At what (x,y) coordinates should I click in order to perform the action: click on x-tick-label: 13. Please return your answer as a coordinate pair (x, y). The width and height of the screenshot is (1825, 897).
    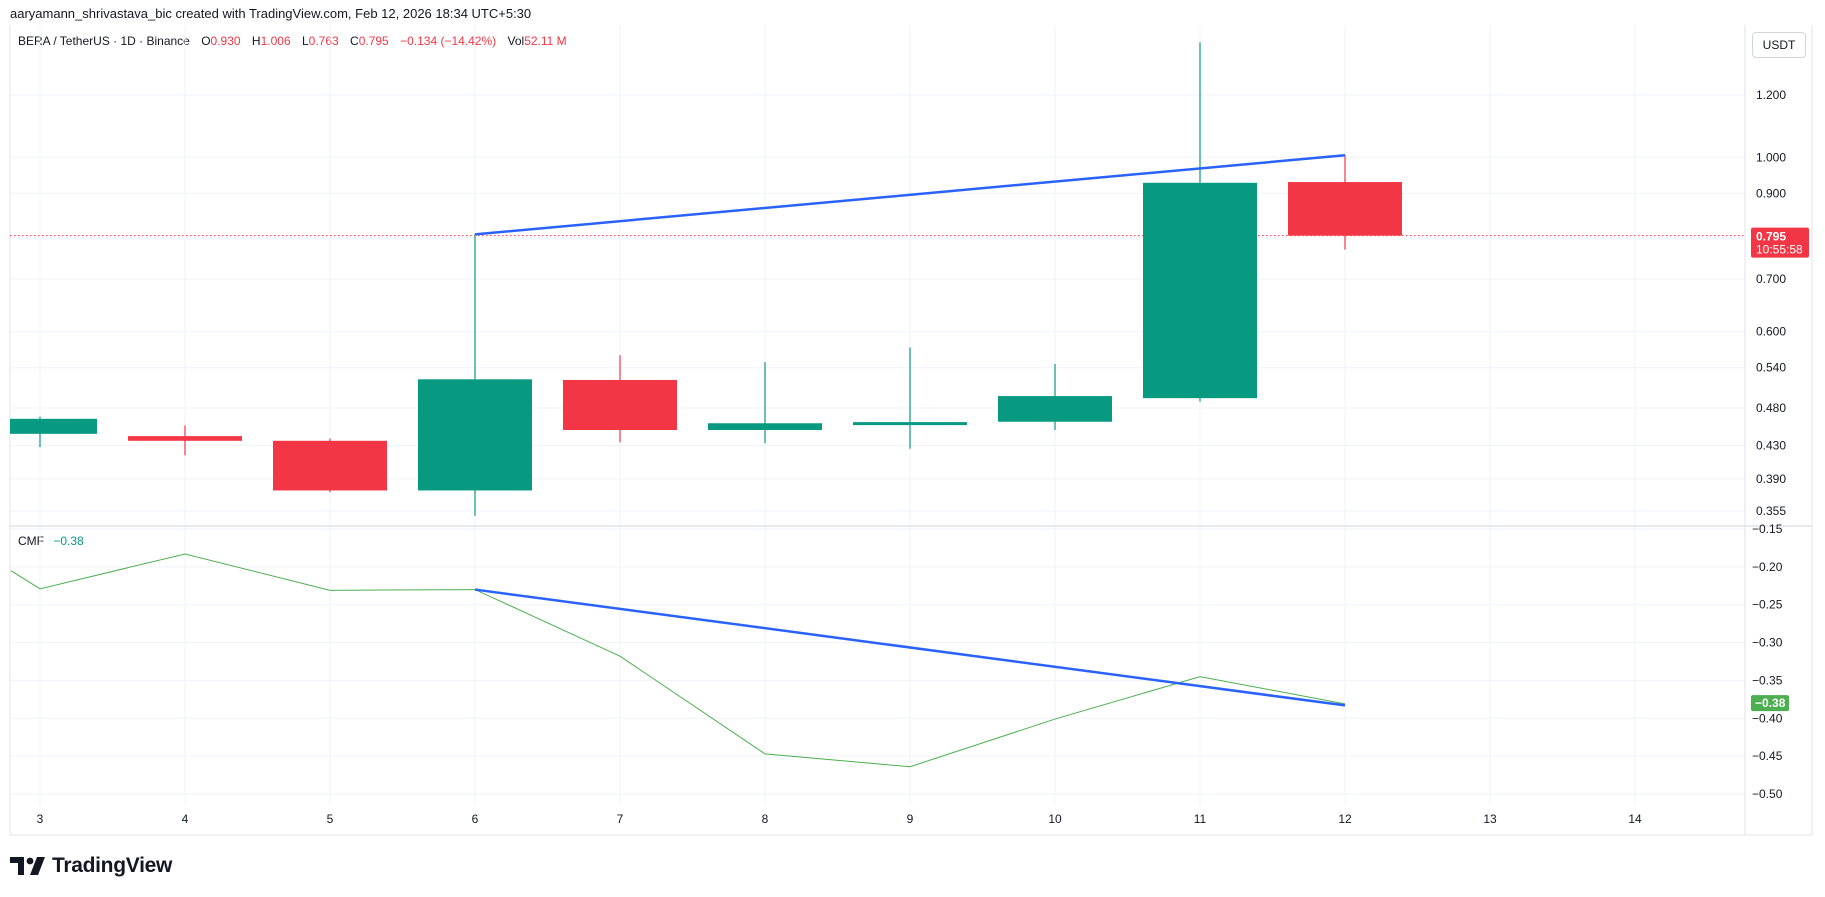
    Looking at the image, I should click on (1490, 819).